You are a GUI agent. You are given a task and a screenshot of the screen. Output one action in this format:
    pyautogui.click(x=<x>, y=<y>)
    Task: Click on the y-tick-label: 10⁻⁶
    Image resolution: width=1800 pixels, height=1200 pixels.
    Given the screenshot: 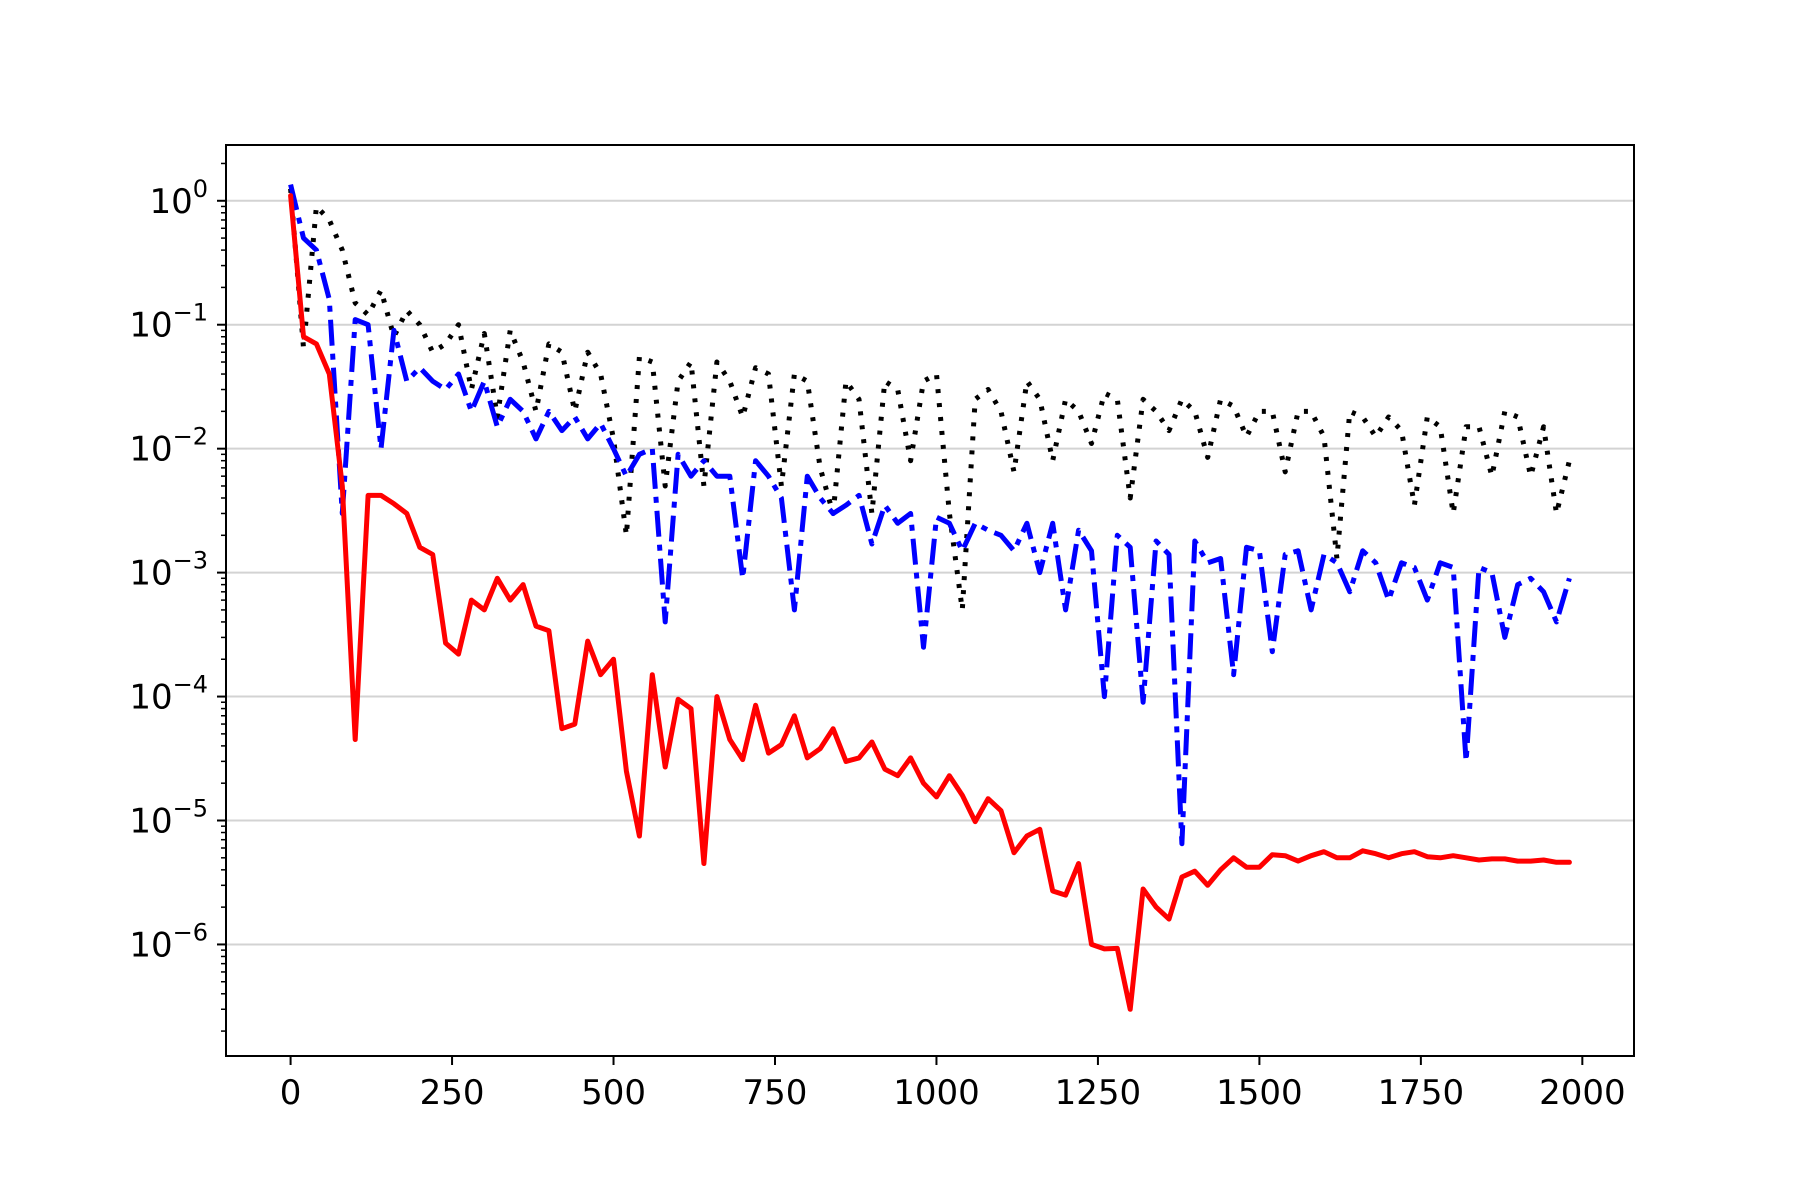 What is the action you would take?
    pyautogui.click(x=168, y=941)
    